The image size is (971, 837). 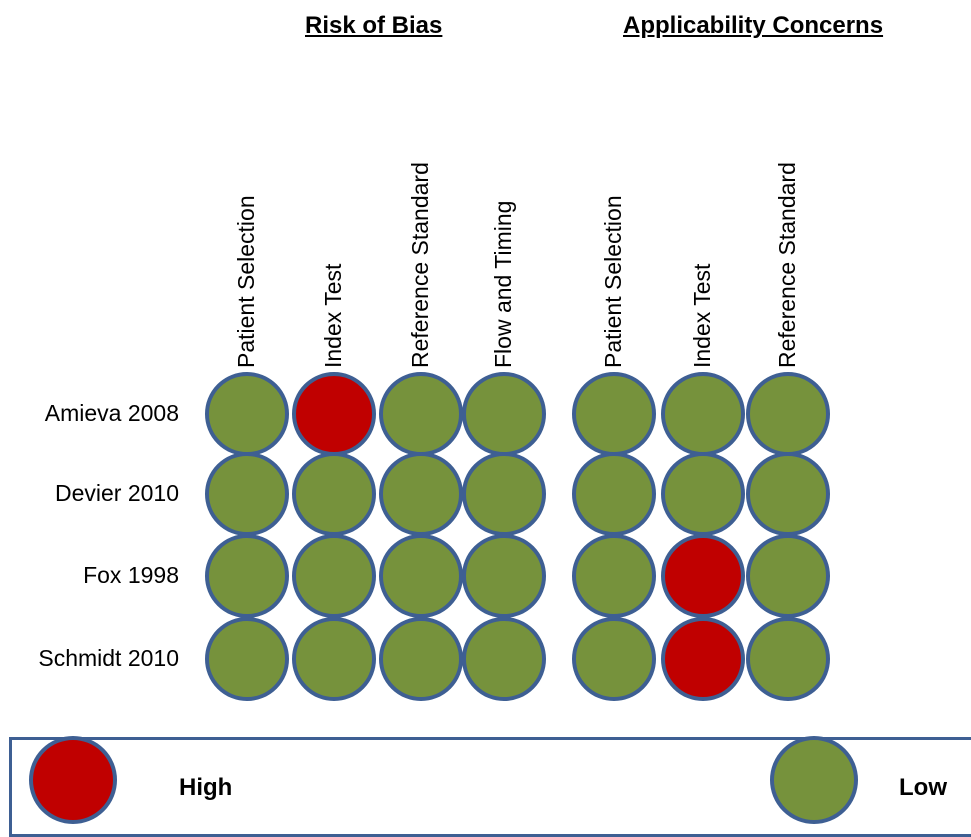 I want to click on study-label: Devier 2010, so click(x=116, y=493).